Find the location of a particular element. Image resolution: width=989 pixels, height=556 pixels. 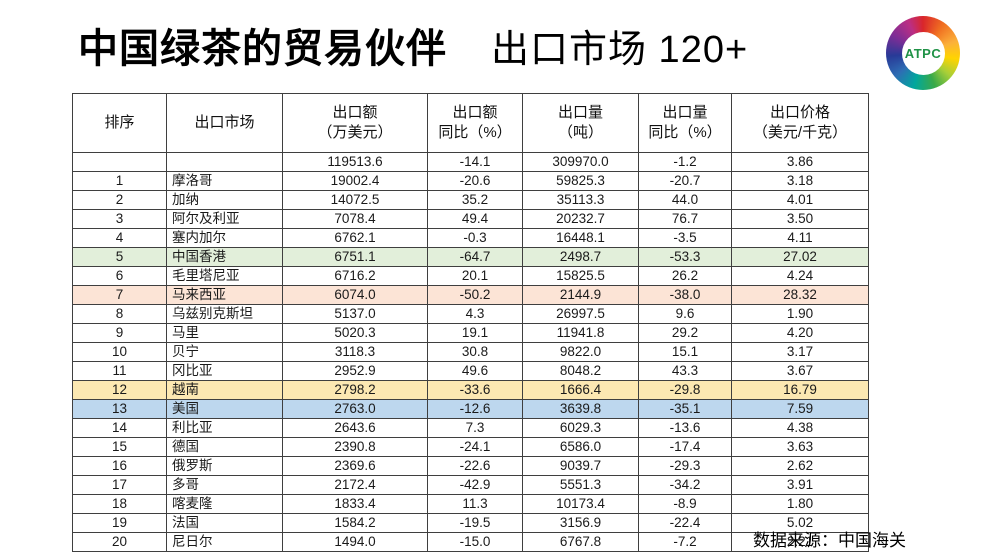

export-price-cell: 16.79 is located at coordinates (800, 390).